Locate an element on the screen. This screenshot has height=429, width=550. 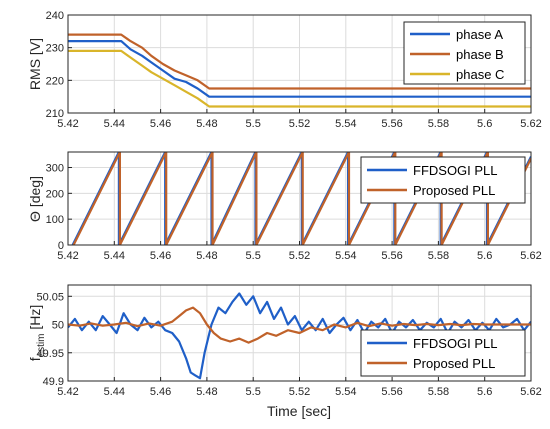
rms-series-phase-c is located at coordinates (299, 78).